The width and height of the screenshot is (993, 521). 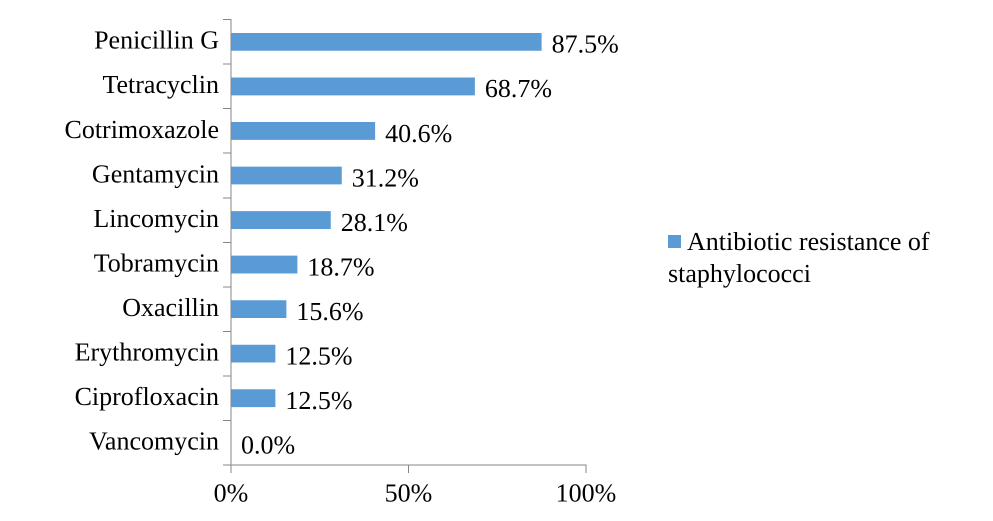 I want to click on legend-label: Antibiotic resistance of staphylococci, so click(x=799, y=258).